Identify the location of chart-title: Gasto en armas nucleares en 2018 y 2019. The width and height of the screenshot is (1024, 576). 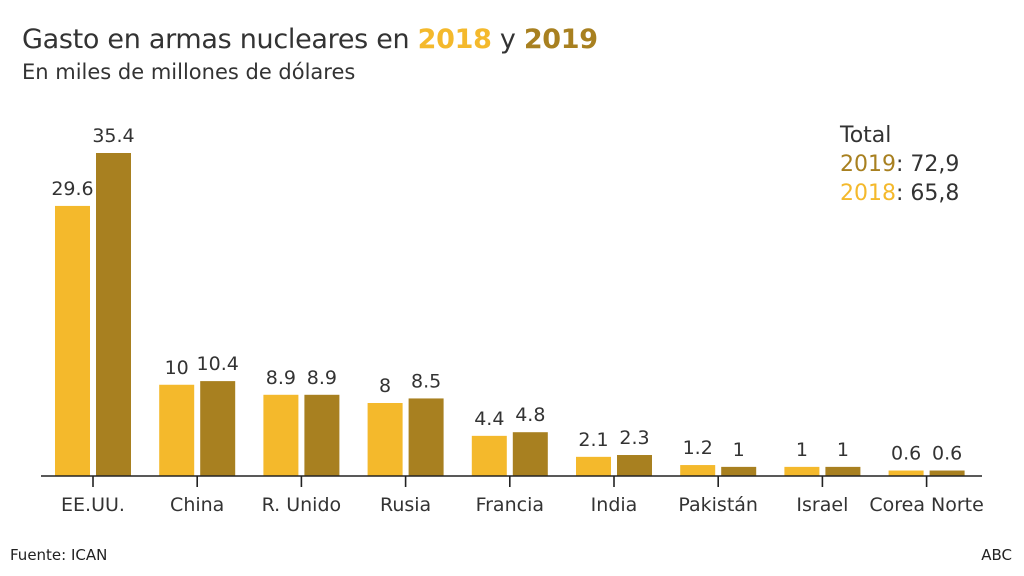
(310, 39).